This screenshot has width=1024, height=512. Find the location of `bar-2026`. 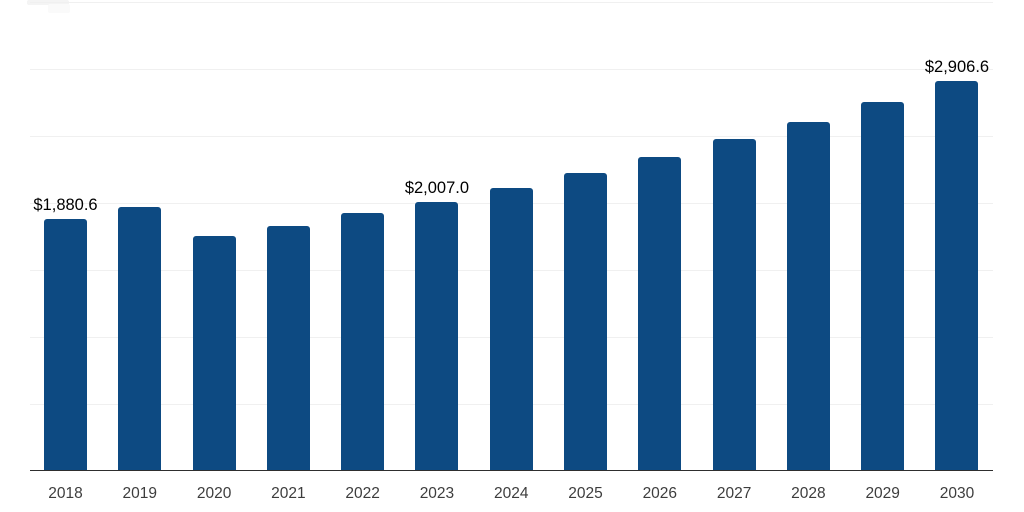

bar-2026 is located at coordinates (660, 313).